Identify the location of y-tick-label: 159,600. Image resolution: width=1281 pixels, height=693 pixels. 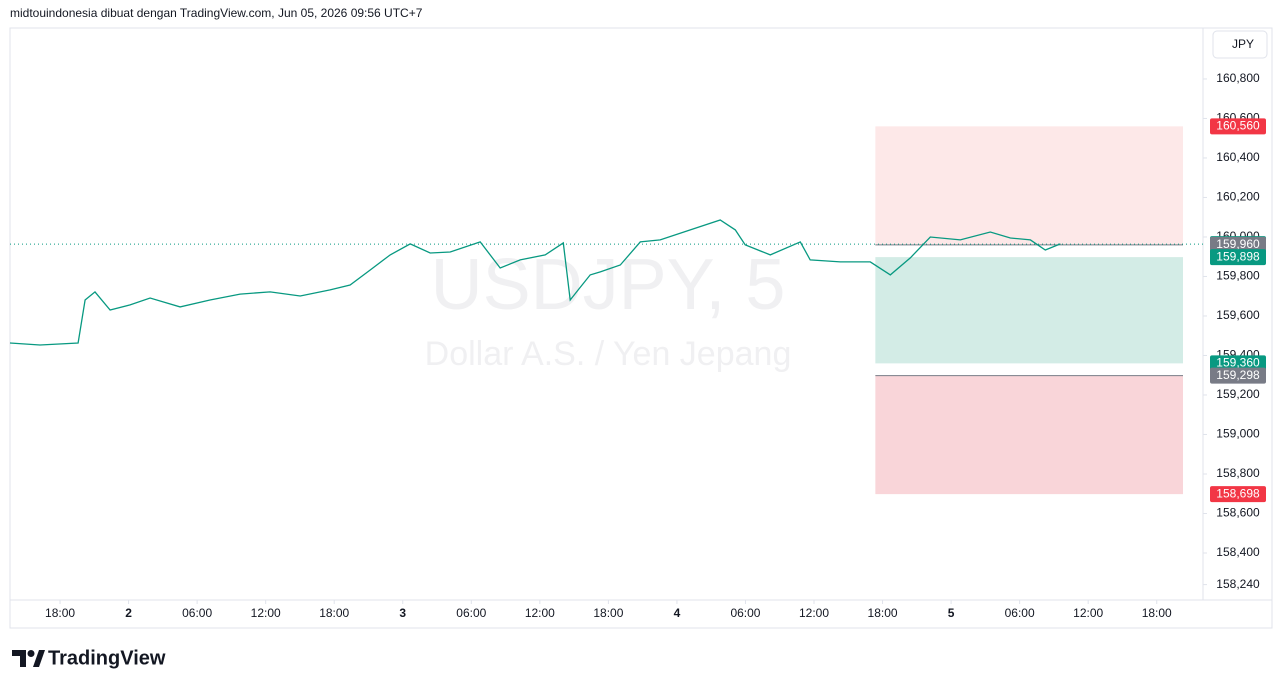
(1238, 315).